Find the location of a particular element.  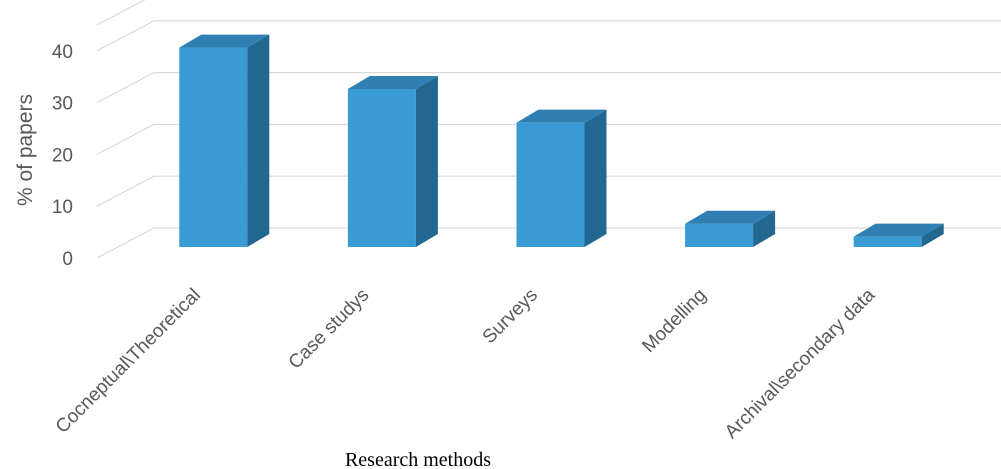

x-tick-label: Archival\secondary data is located at coordinates (800, 363).